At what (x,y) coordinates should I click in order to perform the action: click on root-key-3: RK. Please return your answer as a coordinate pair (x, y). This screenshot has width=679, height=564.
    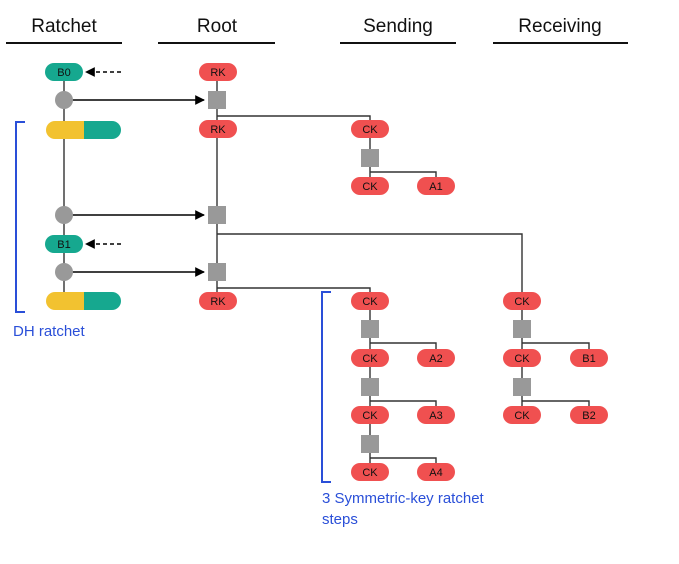
    Looking at the image, I should click on (218, 301).